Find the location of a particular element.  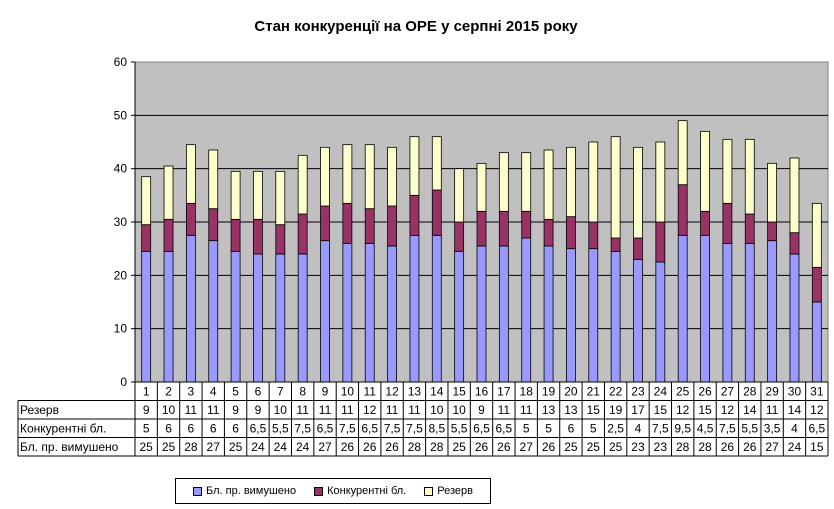

y-tick-label: 20 is located at coordinates (121, 275).